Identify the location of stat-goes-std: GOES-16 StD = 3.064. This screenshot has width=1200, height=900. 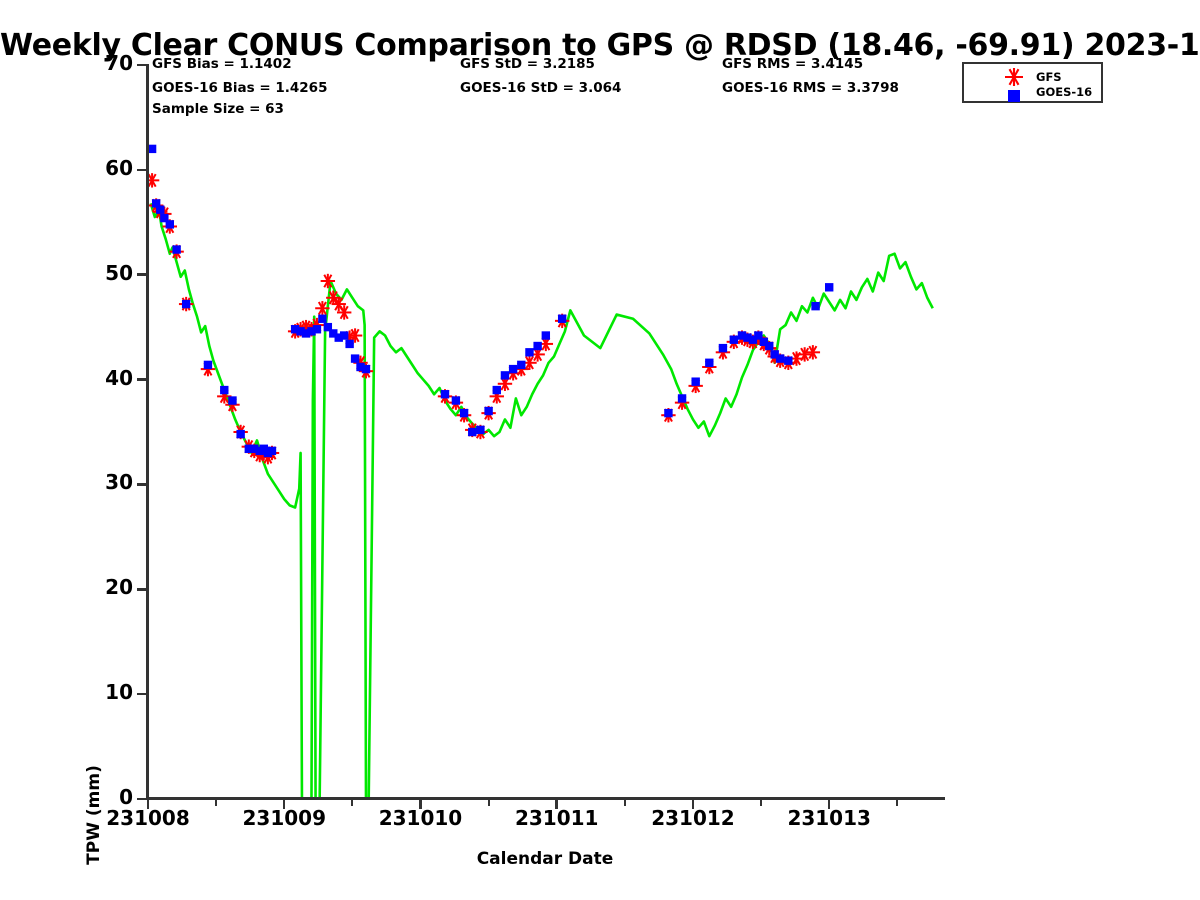
(541, 88).